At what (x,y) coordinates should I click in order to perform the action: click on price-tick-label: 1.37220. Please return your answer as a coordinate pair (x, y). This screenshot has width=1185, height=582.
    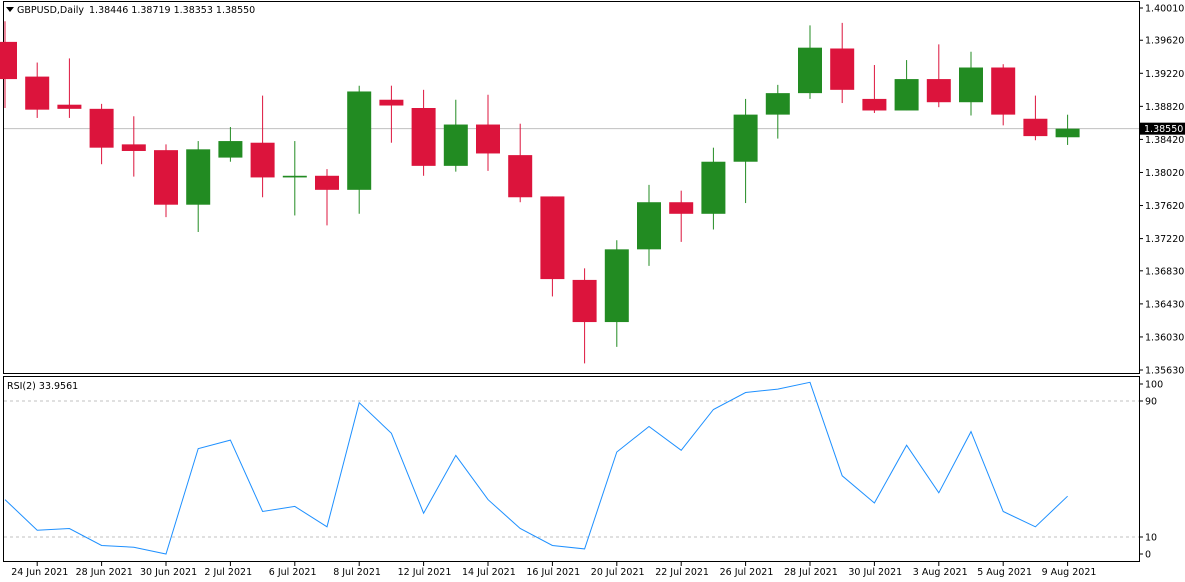
    Looking at the image, I should click on (1164, 239).